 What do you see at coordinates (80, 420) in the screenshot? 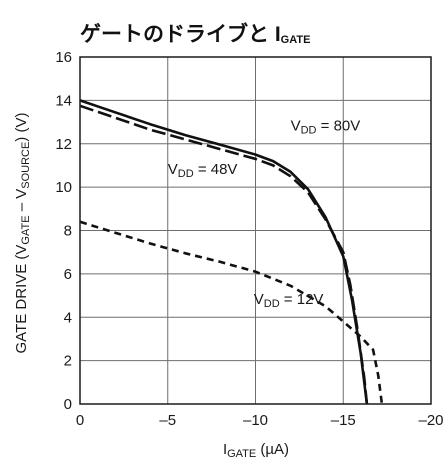
I see `x-tick-label: 0` at bounding box center [80, 420].